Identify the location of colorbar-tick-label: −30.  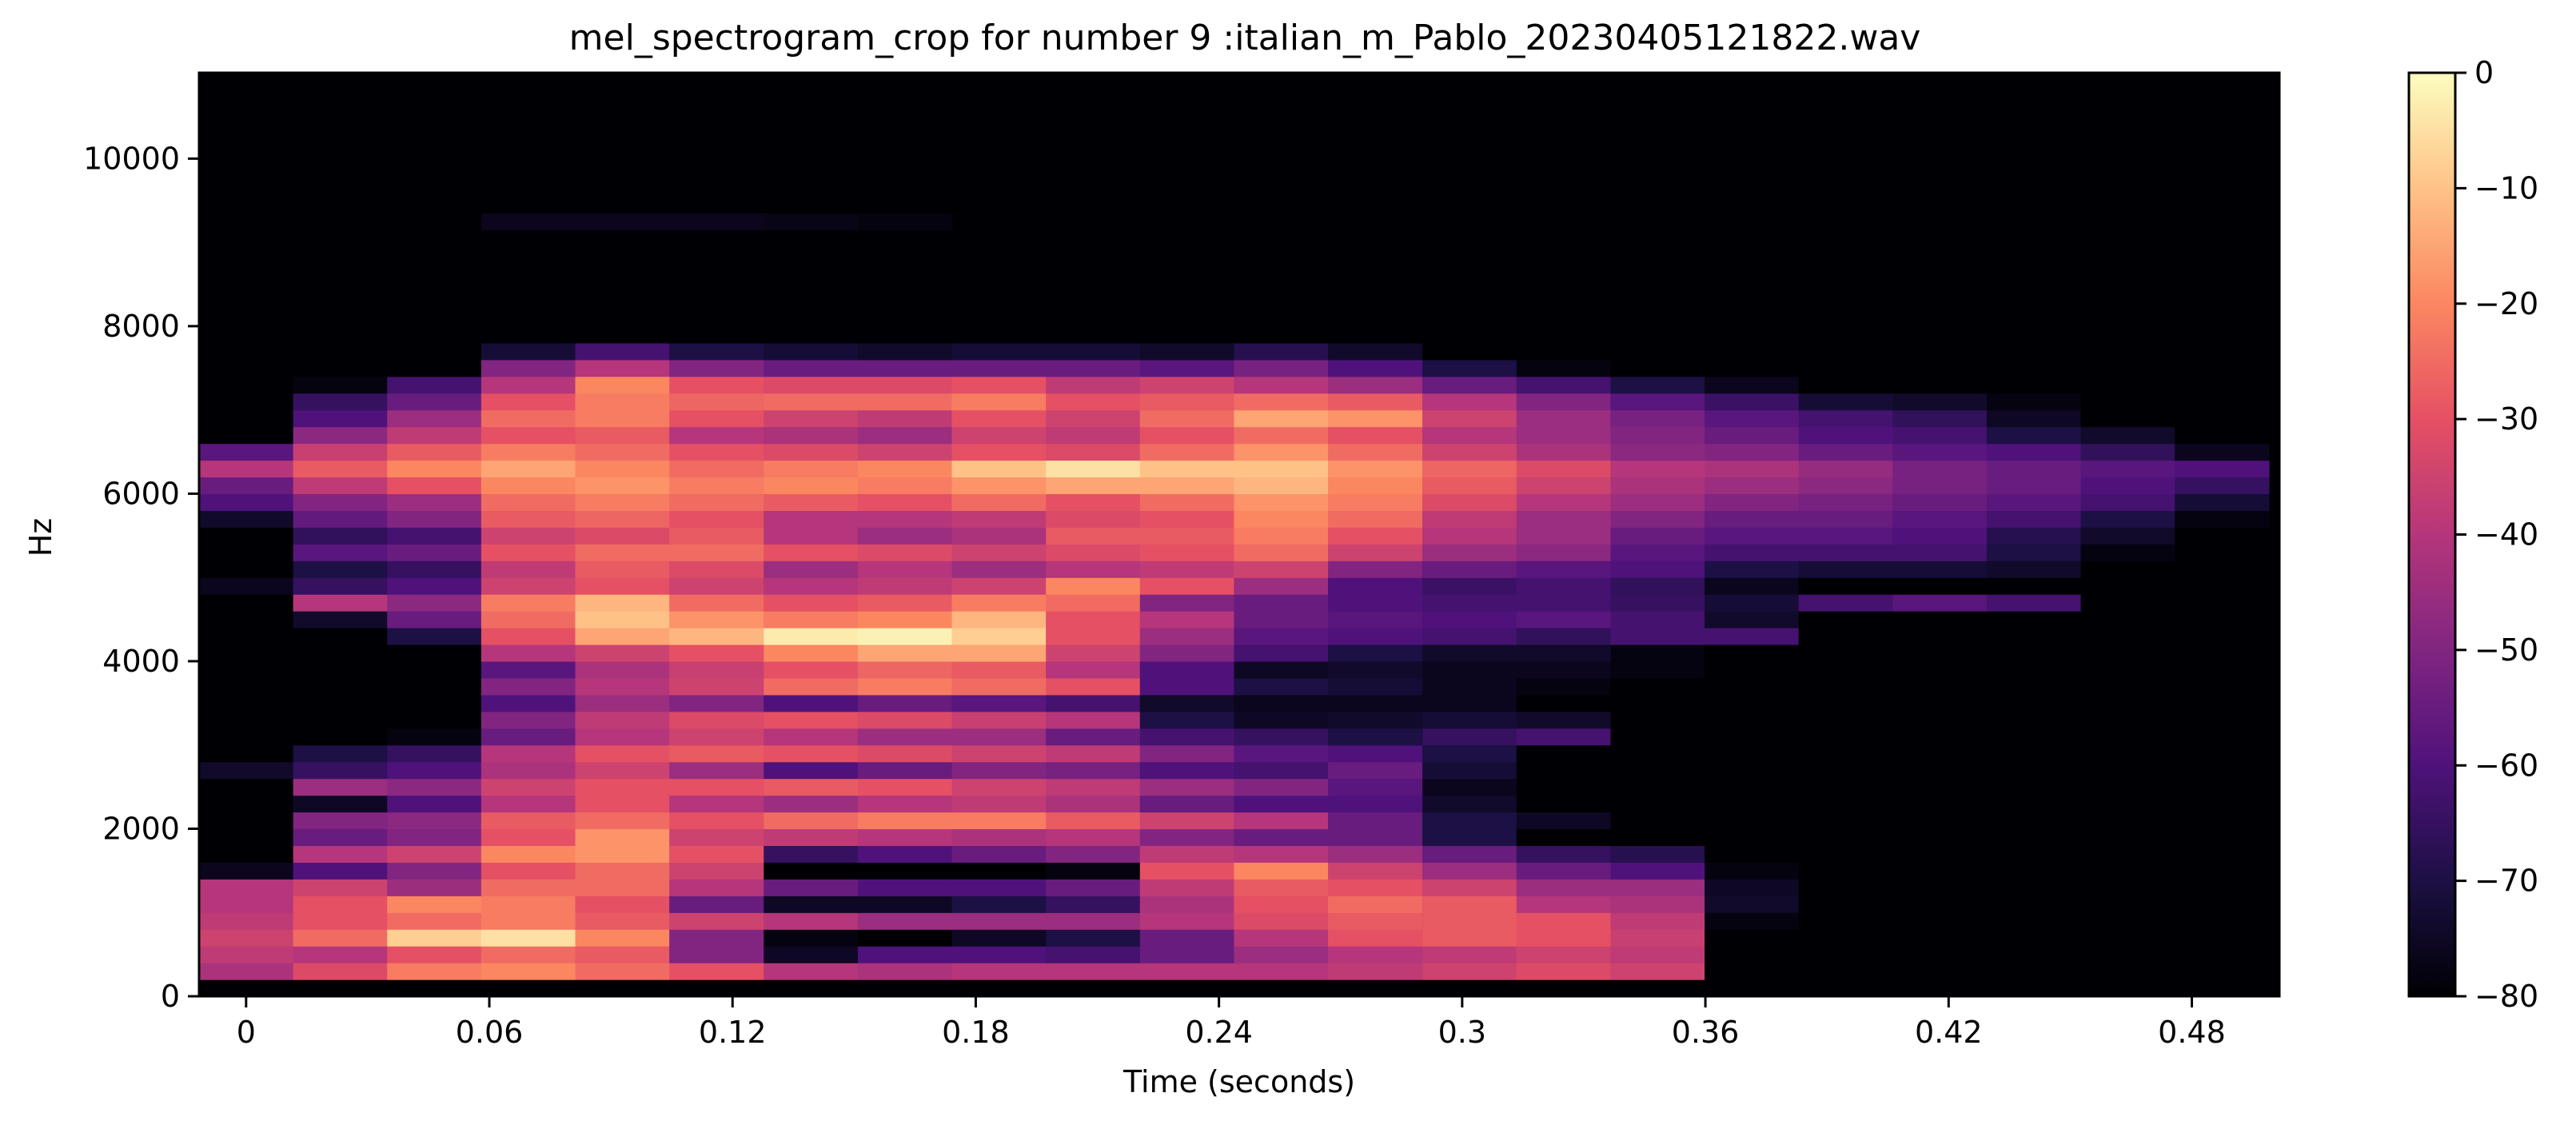
(2506, 419).